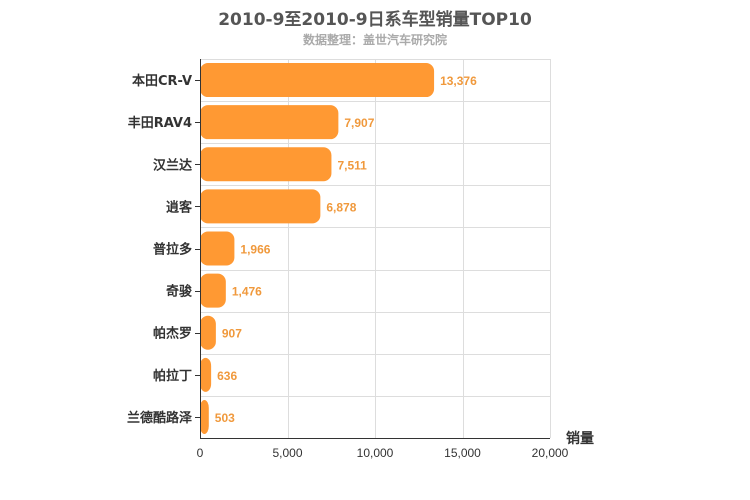 The image size is (750, 500). What do you see at coordinates (375, 453) in the screenshot?
I see `x-tick-label: 10,000` at bounding box center [375, 453].